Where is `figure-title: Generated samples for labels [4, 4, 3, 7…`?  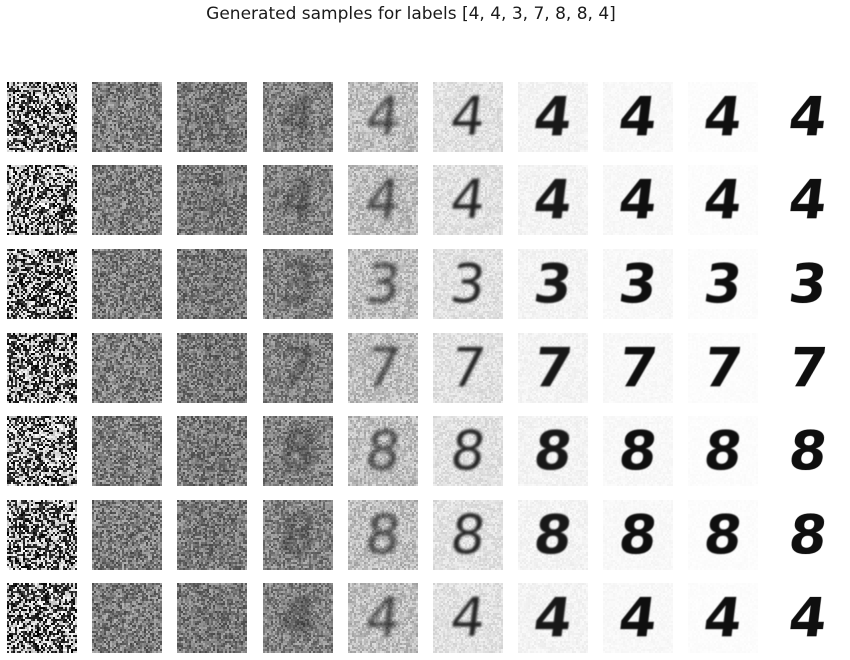
figure-title: Generated samples for labels [4, 4, 3, 7… is located at coordinates (411, 14).